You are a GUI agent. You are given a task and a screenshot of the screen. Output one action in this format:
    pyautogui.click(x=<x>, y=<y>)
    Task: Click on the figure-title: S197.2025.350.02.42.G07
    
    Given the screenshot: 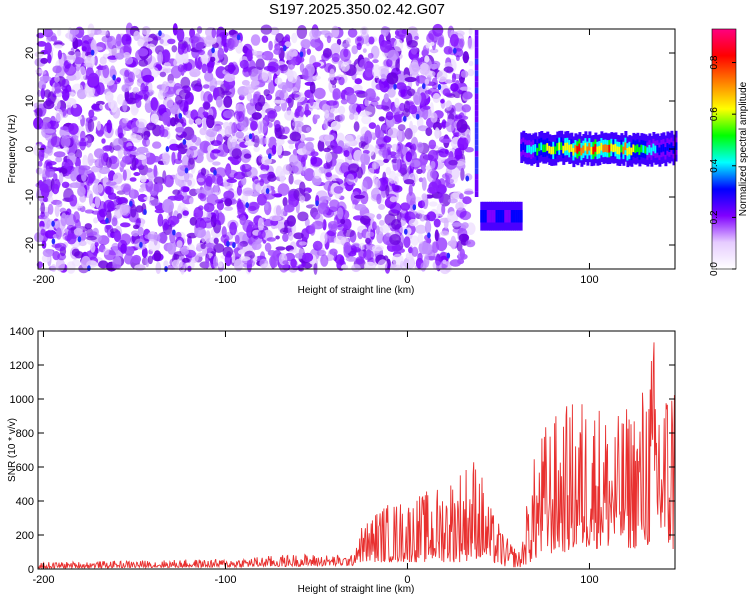 What is the action you would take?
    pyautogui.click(x=357, y=9)
    